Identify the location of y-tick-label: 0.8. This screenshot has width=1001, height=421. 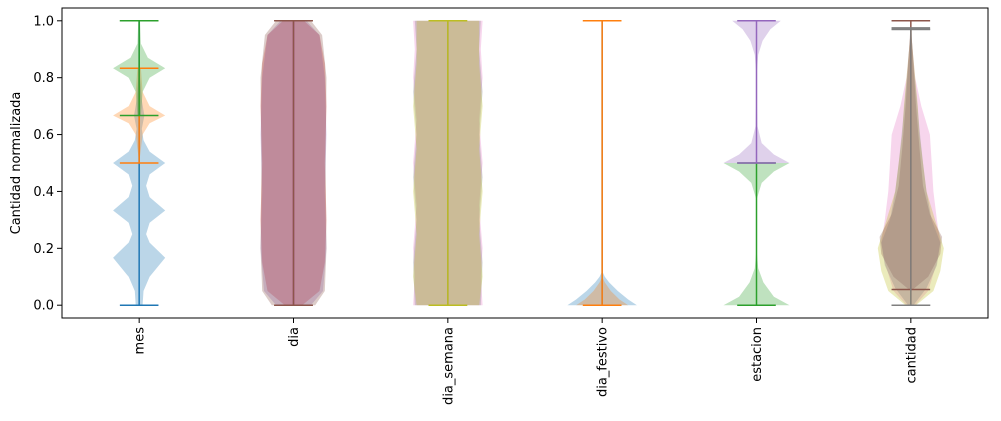
(43, 78).